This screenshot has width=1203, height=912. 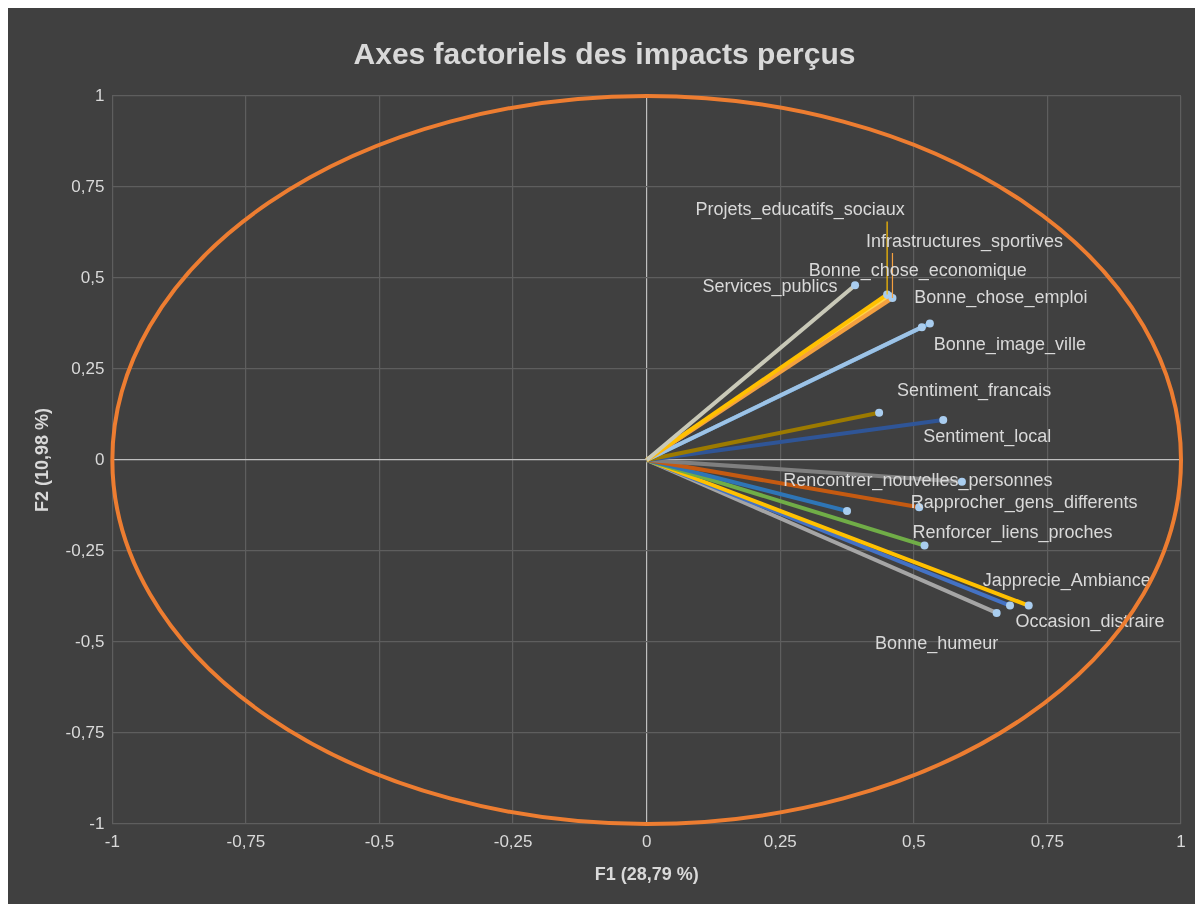 What do you see at coordinates (41, 460) in the screenshot?
I see `y-axis-title: F2 (10,98 %)` at bounding box center [41, 460].